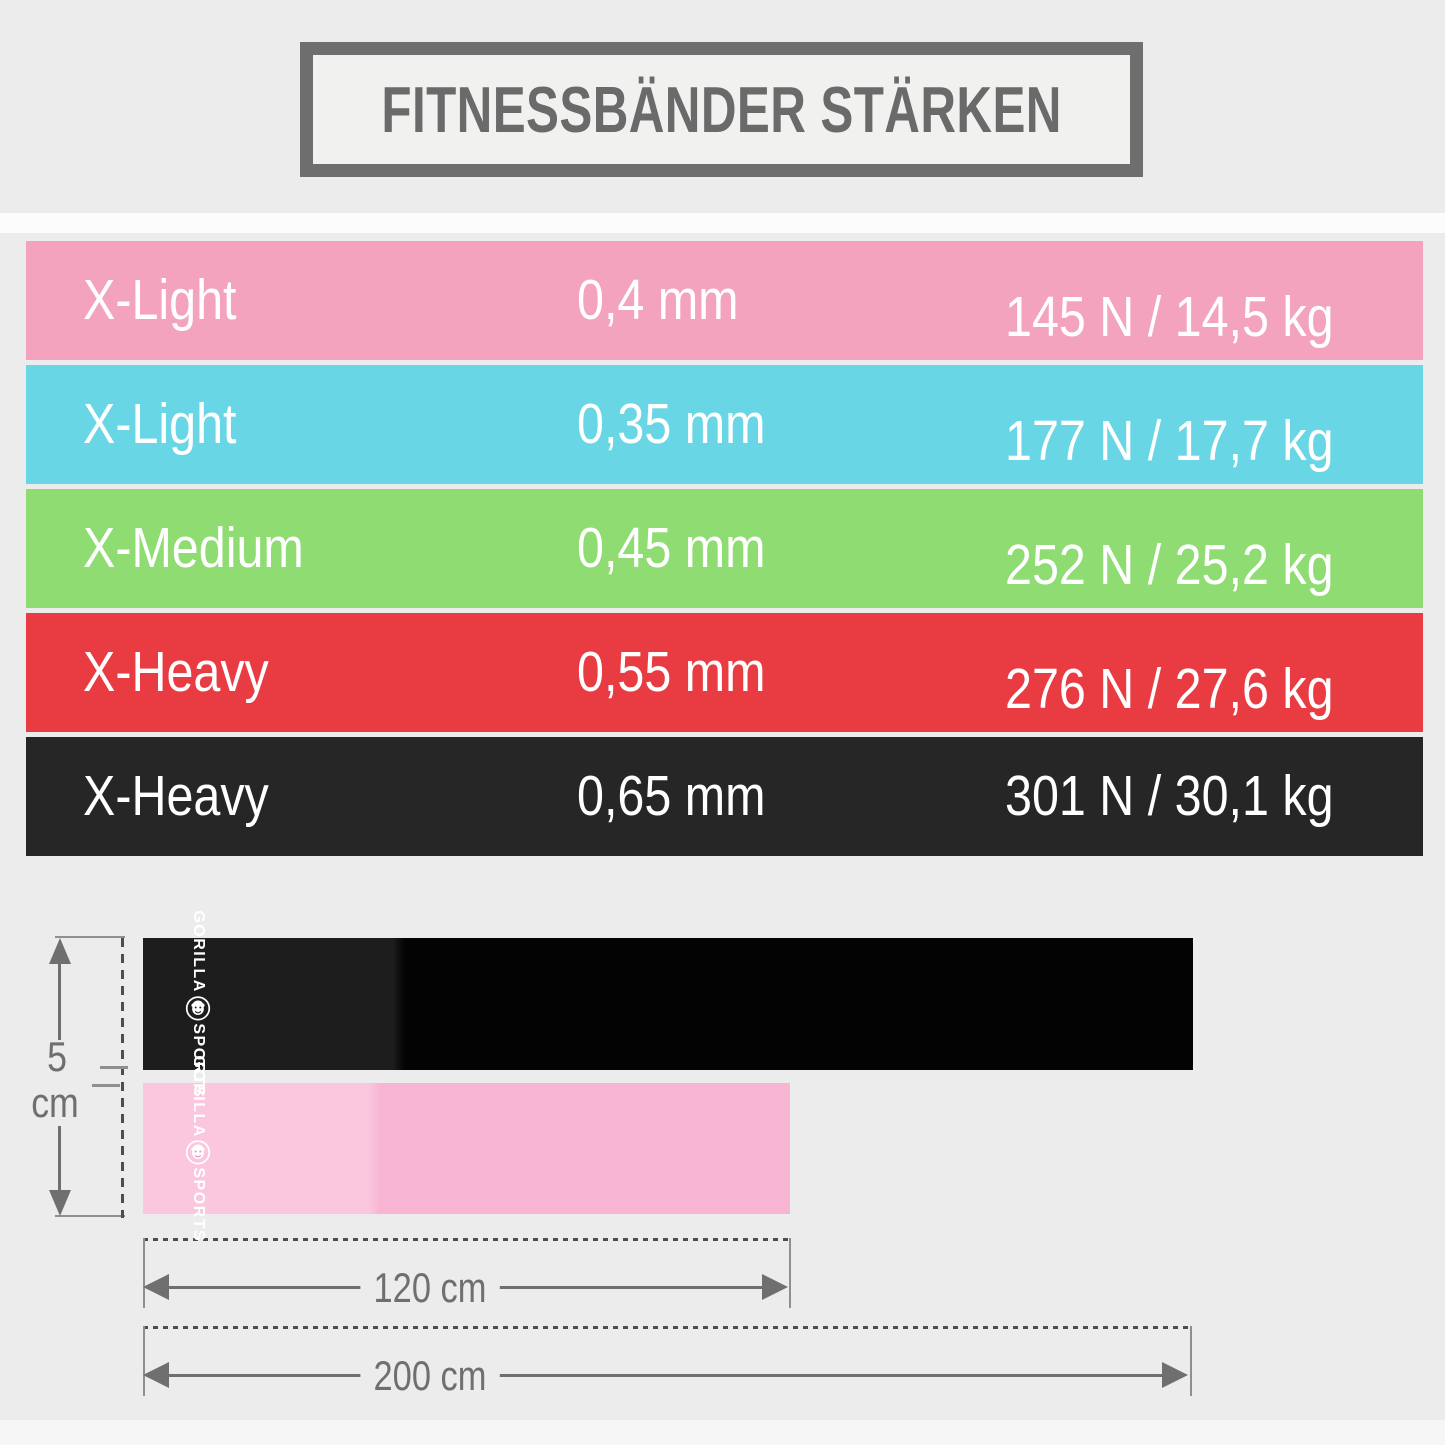 This screenshot has width=1445, height=1445. Describe the element at coordinates (106, 1085) in the screenshot. I see `height-dim-tick-lower` at that location.